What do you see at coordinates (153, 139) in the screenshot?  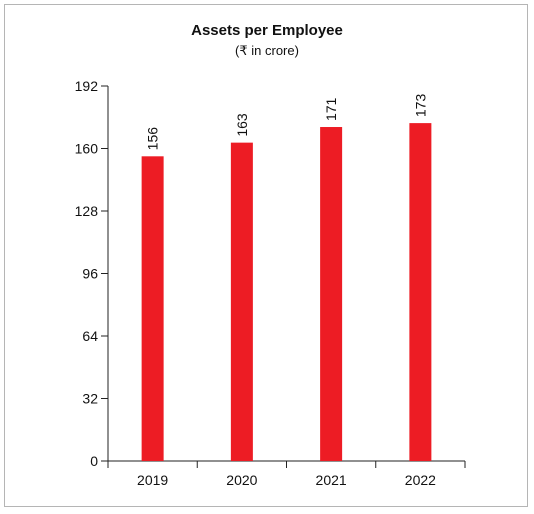 I see `data-label: 156` at bounding box center [153, 139].